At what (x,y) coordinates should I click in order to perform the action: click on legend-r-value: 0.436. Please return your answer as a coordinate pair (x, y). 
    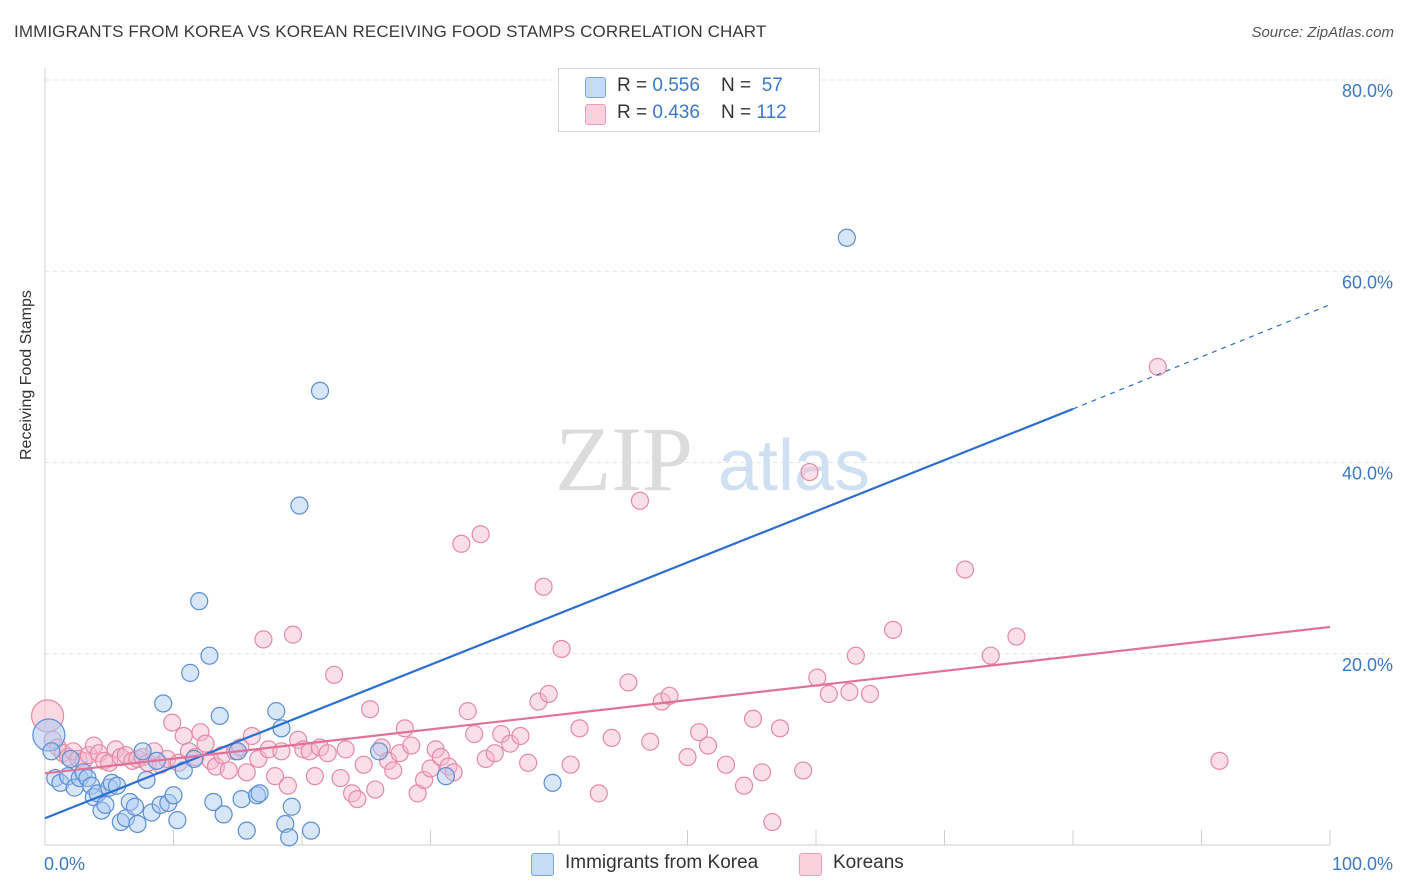
    Looking at the image, I should click on (676, 112).